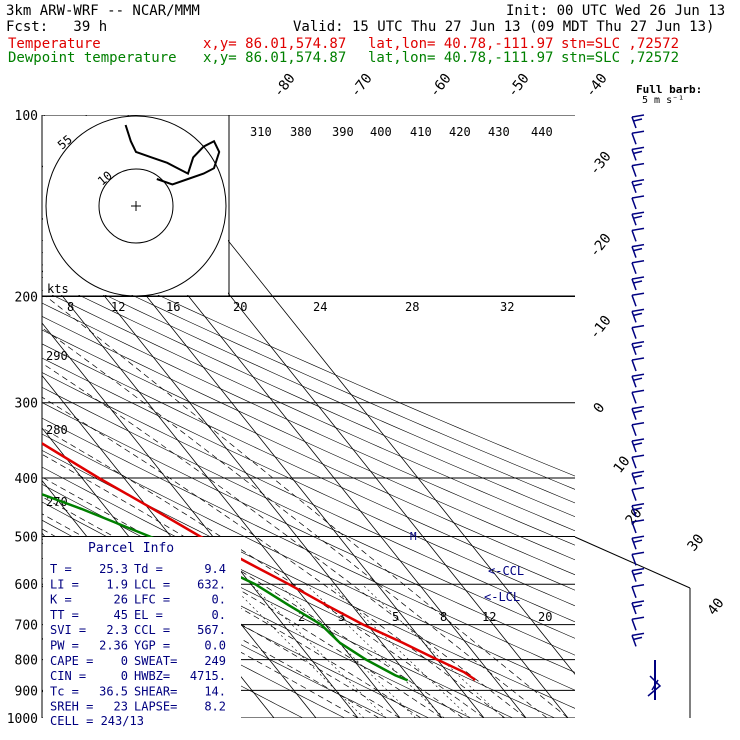 This screenshot has width=740, height=740. Describe the element at coordinates (58, 289) in the screenshot. I see `kts-label: kts` at that location.